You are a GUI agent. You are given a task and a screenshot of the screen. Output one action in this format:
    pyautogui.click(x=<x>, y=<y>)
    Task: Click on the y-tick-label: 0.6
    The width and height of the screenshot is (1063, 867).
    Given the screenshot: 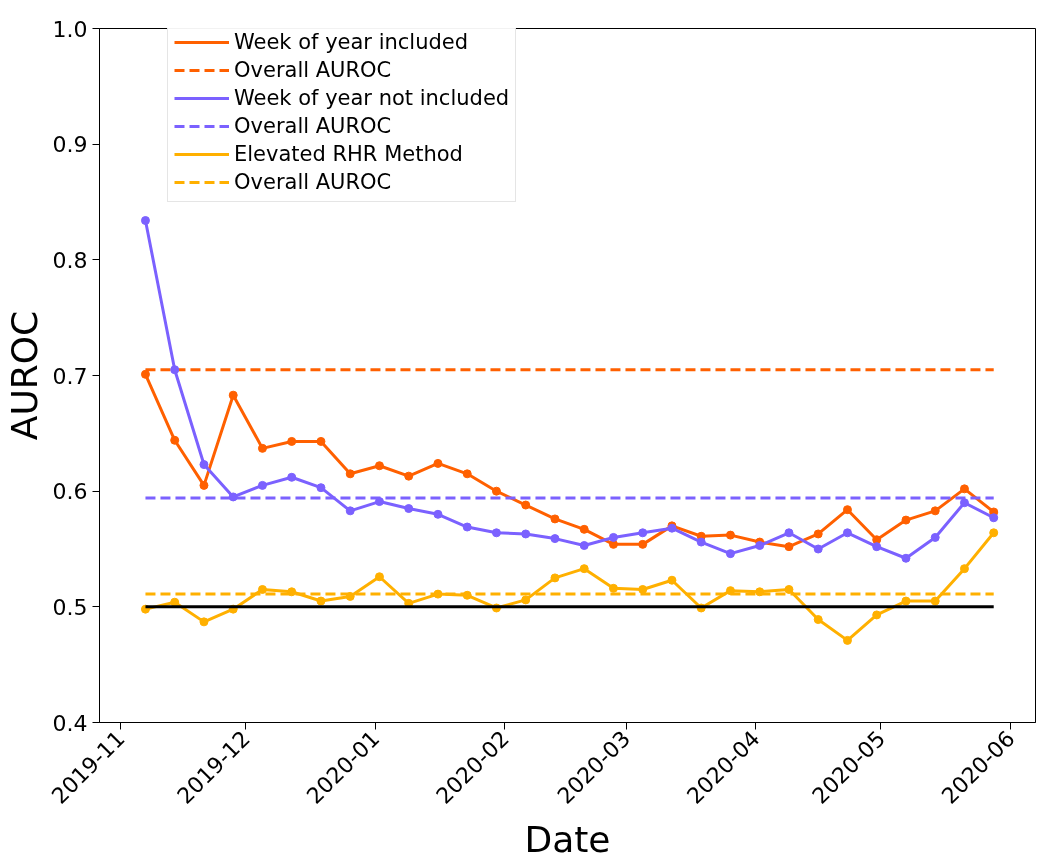 What is the action you would take?
    pyautogui.click(x=70, y=492)
    